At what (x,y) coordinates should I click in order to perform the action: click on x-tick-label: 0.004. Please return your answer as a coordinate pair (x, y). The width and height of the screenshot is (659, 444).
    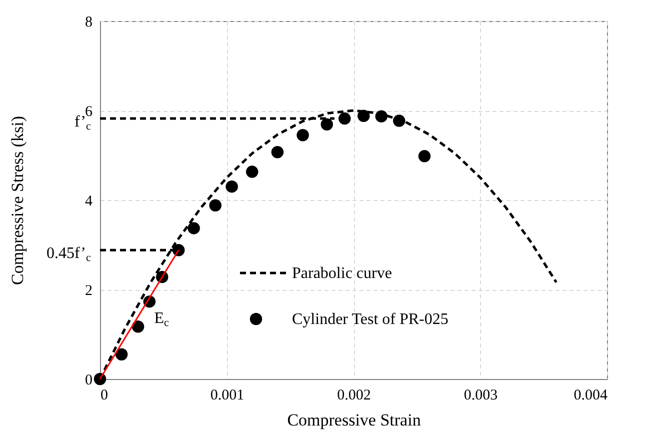
    Looking at the image, I should click on (591, 396).